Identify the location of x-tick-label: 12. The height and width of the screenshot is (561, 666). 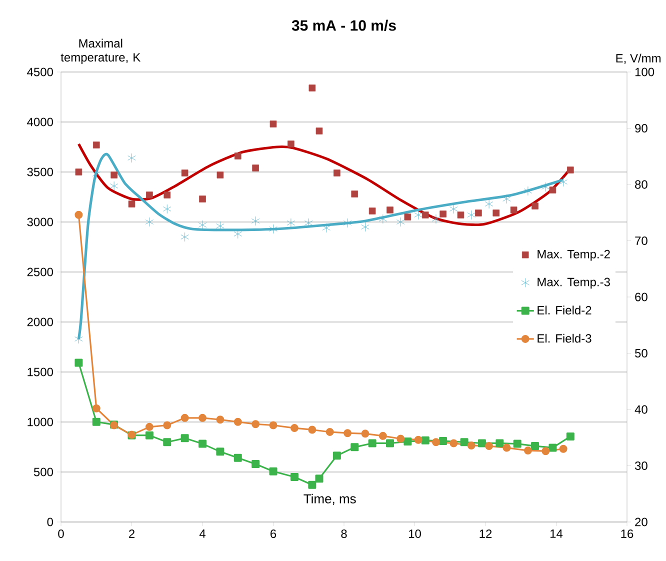
(486, 534).